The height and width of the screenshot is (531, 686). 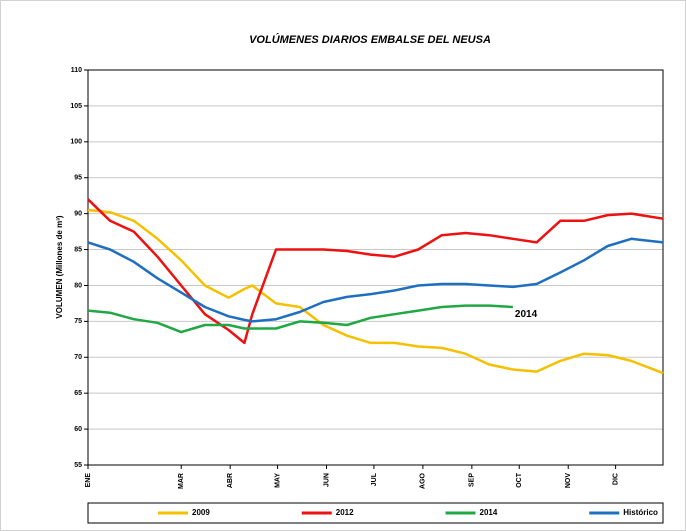 What do you see at coordinates (375, 513) in the screenshot?
I see `legend-box` at bounding box center [375, 513].